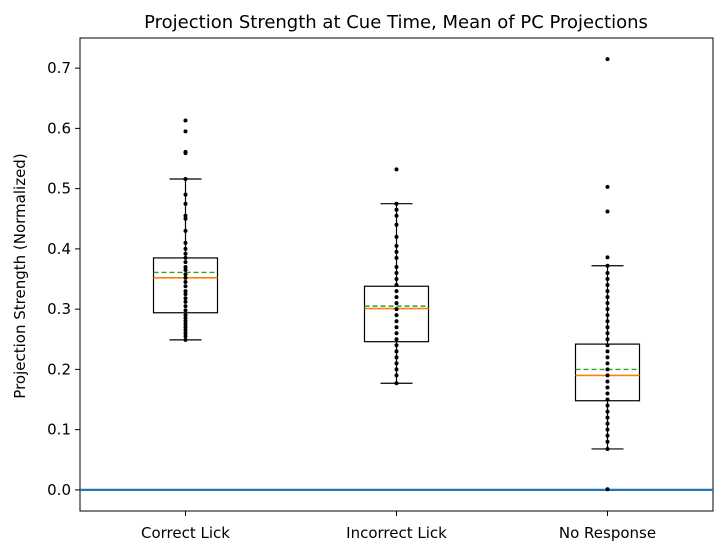  I want to click on x-tick-label: Correct Lick, so click(185, 533).